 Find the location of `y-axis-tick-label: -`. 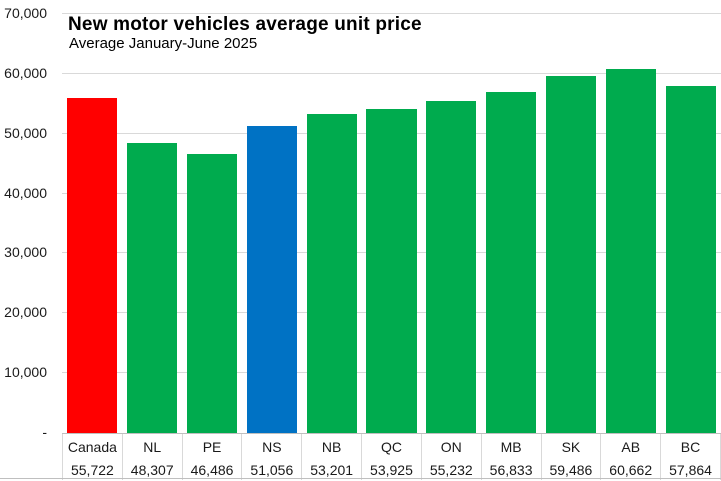

y-axis-tick-label: - is located at coordinates (44, 432).